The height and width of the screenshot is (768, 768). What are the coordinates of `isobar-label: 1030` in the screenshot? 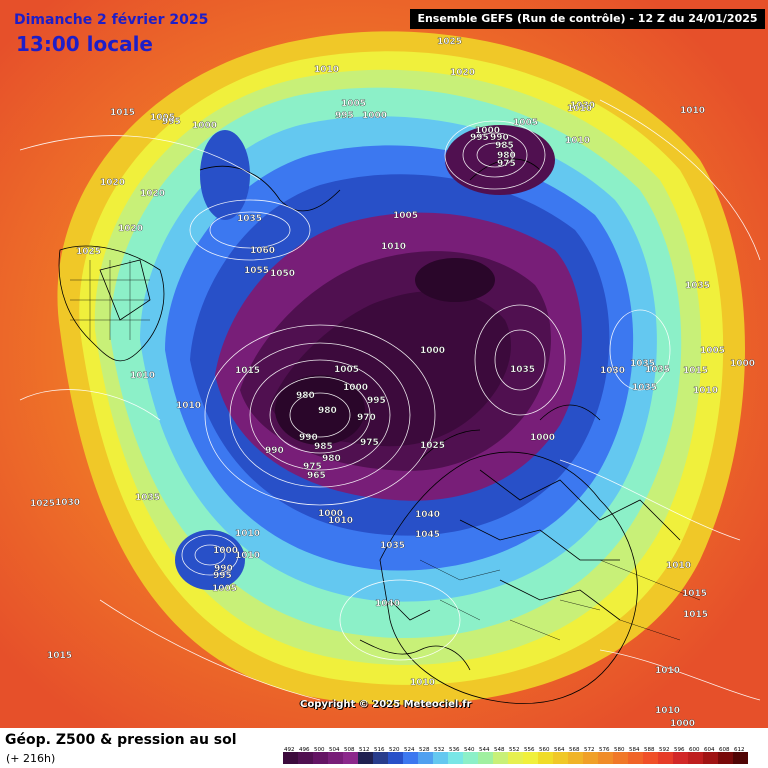 It's located at (582, 106).